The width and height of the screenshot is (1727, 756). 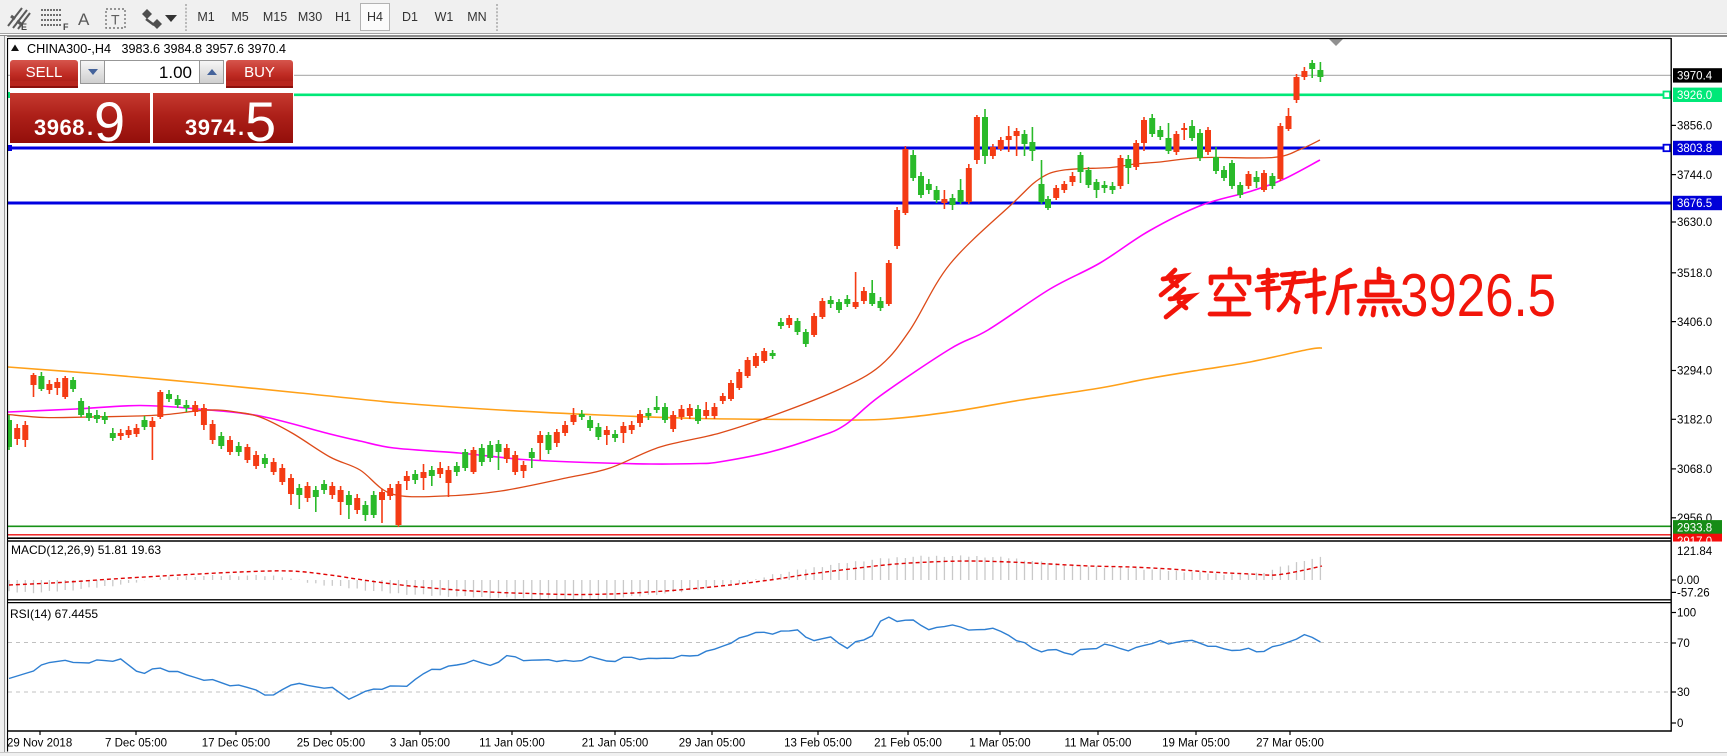 What do you see at coordinates (615, 744) in the screenshot?
I see `svg-text: 21 Jan 05:00` at bounding box center [615, 744].